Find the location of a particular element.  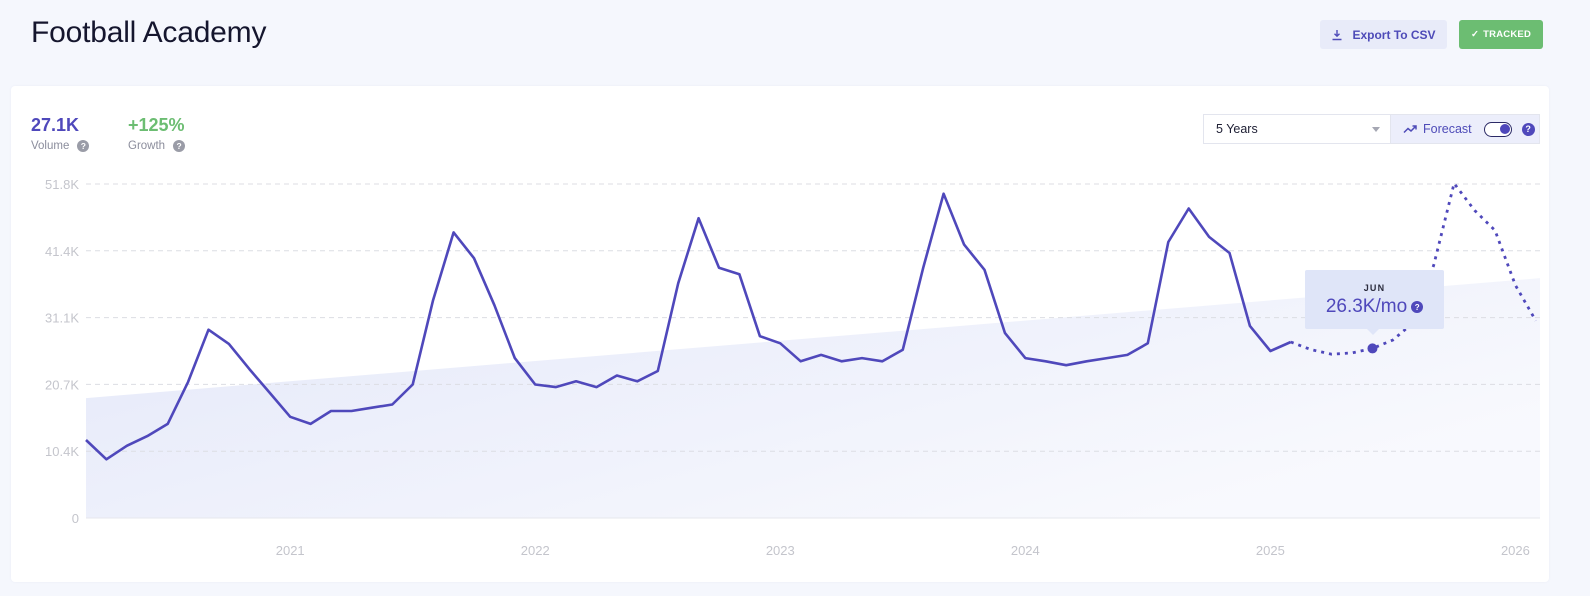

forecast-control: Forecast ? is located at coordinates (1465, 129).